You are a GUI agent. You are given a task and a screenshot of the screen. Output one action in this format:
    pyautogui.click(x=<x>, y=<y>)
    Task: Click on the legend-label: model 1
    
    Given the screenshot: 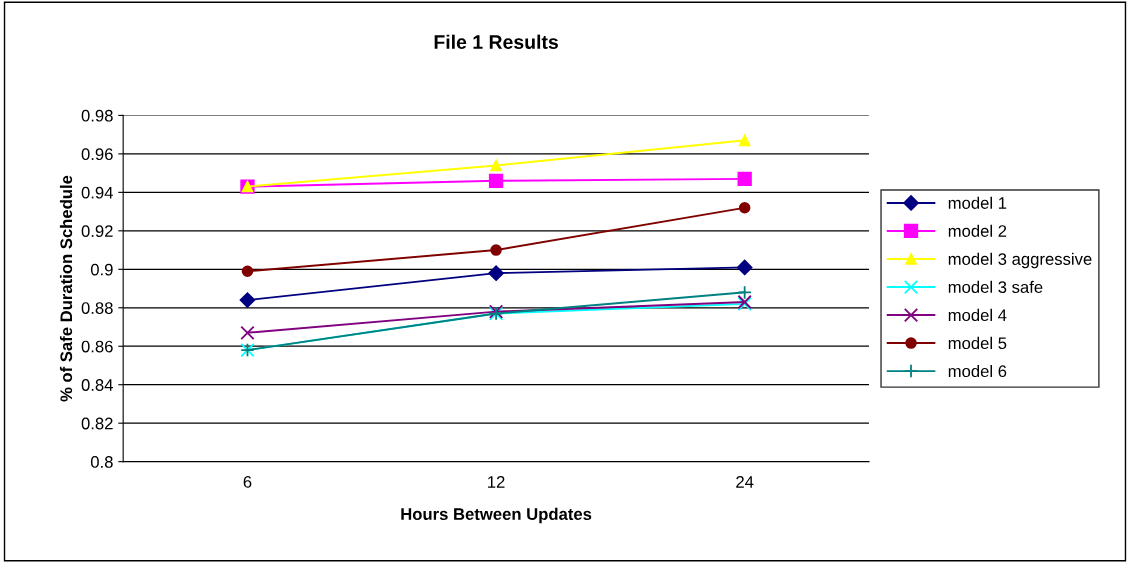 What is the action you would take?
    pyautogui.click(x=977, y=202)
    